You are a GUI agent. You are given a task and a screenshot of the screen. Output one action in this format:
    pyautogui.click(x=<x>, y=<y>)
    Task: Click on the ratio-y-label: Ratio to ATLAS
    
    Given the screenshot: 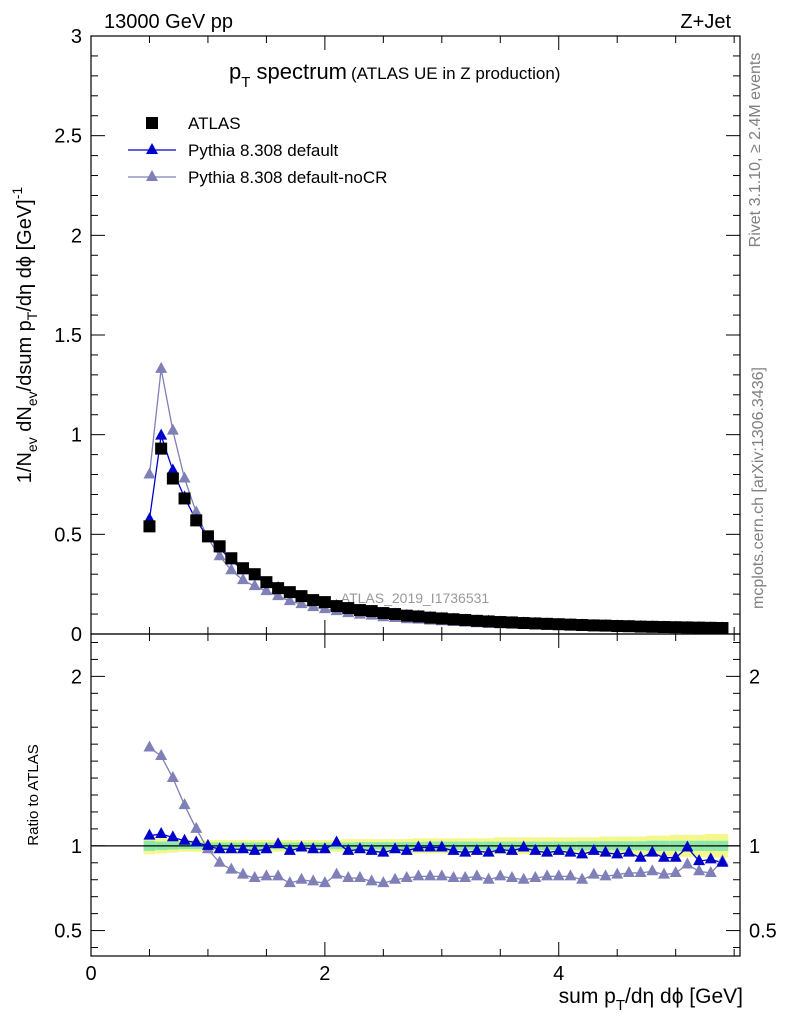 What is the action you would take?
    pyautogui.click(x=33, y=794)
    